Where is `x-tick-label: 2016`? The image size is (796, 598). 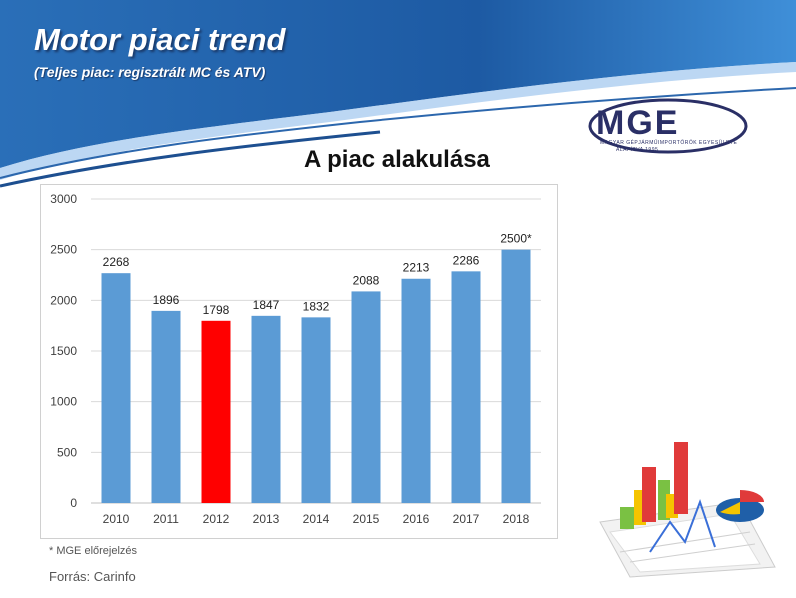
x-tick-label: 2016 is located at coordinates (416, 519).